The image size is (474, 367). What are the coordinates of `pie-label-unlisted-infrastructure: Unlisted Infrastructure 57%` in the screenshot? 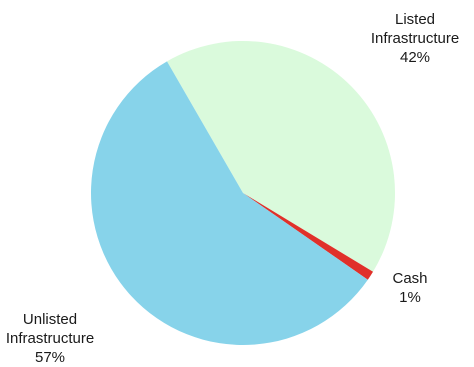 It's located at (50, 338).